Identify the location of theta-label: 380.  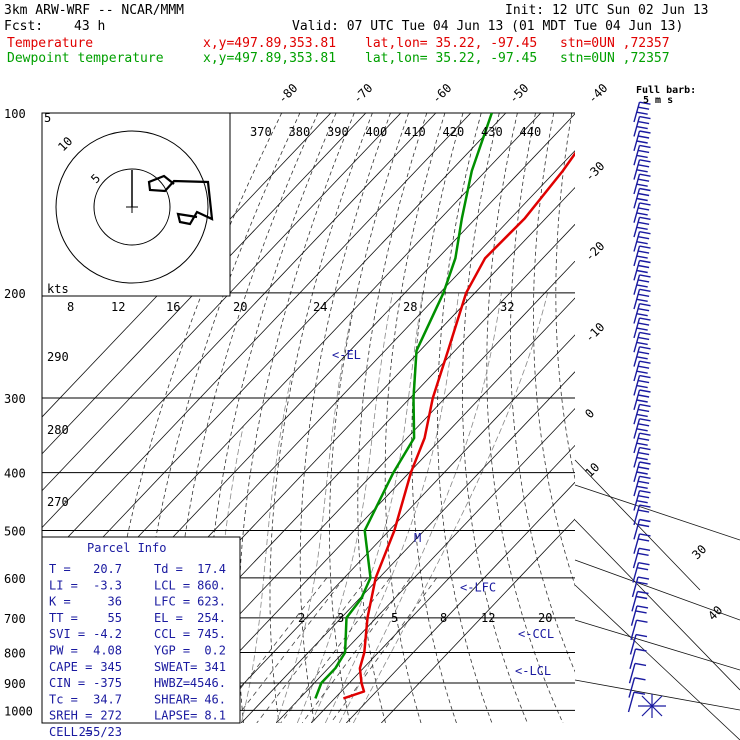
(300, 132).